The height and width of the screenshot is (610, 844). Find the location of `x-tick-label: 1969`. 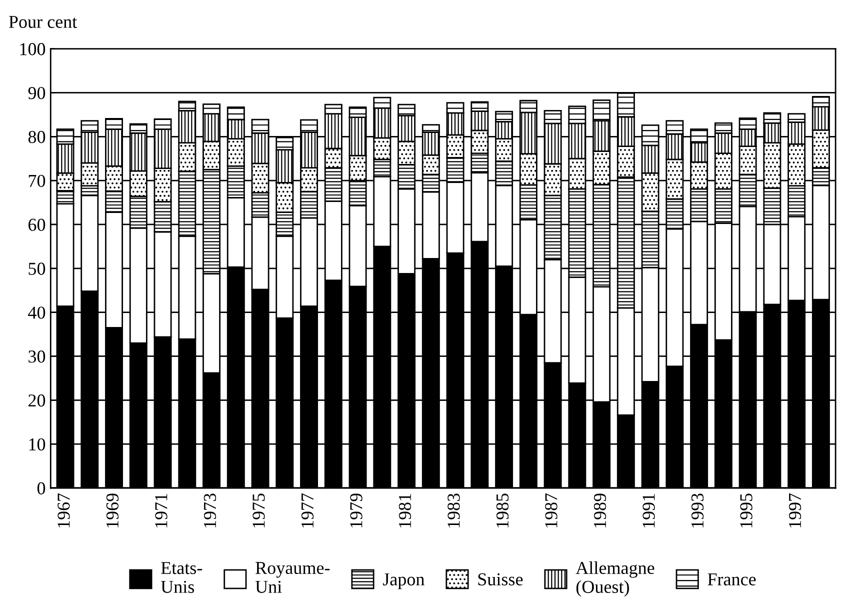

x-tick-label: 1969 is located at coordinates (112, 511).